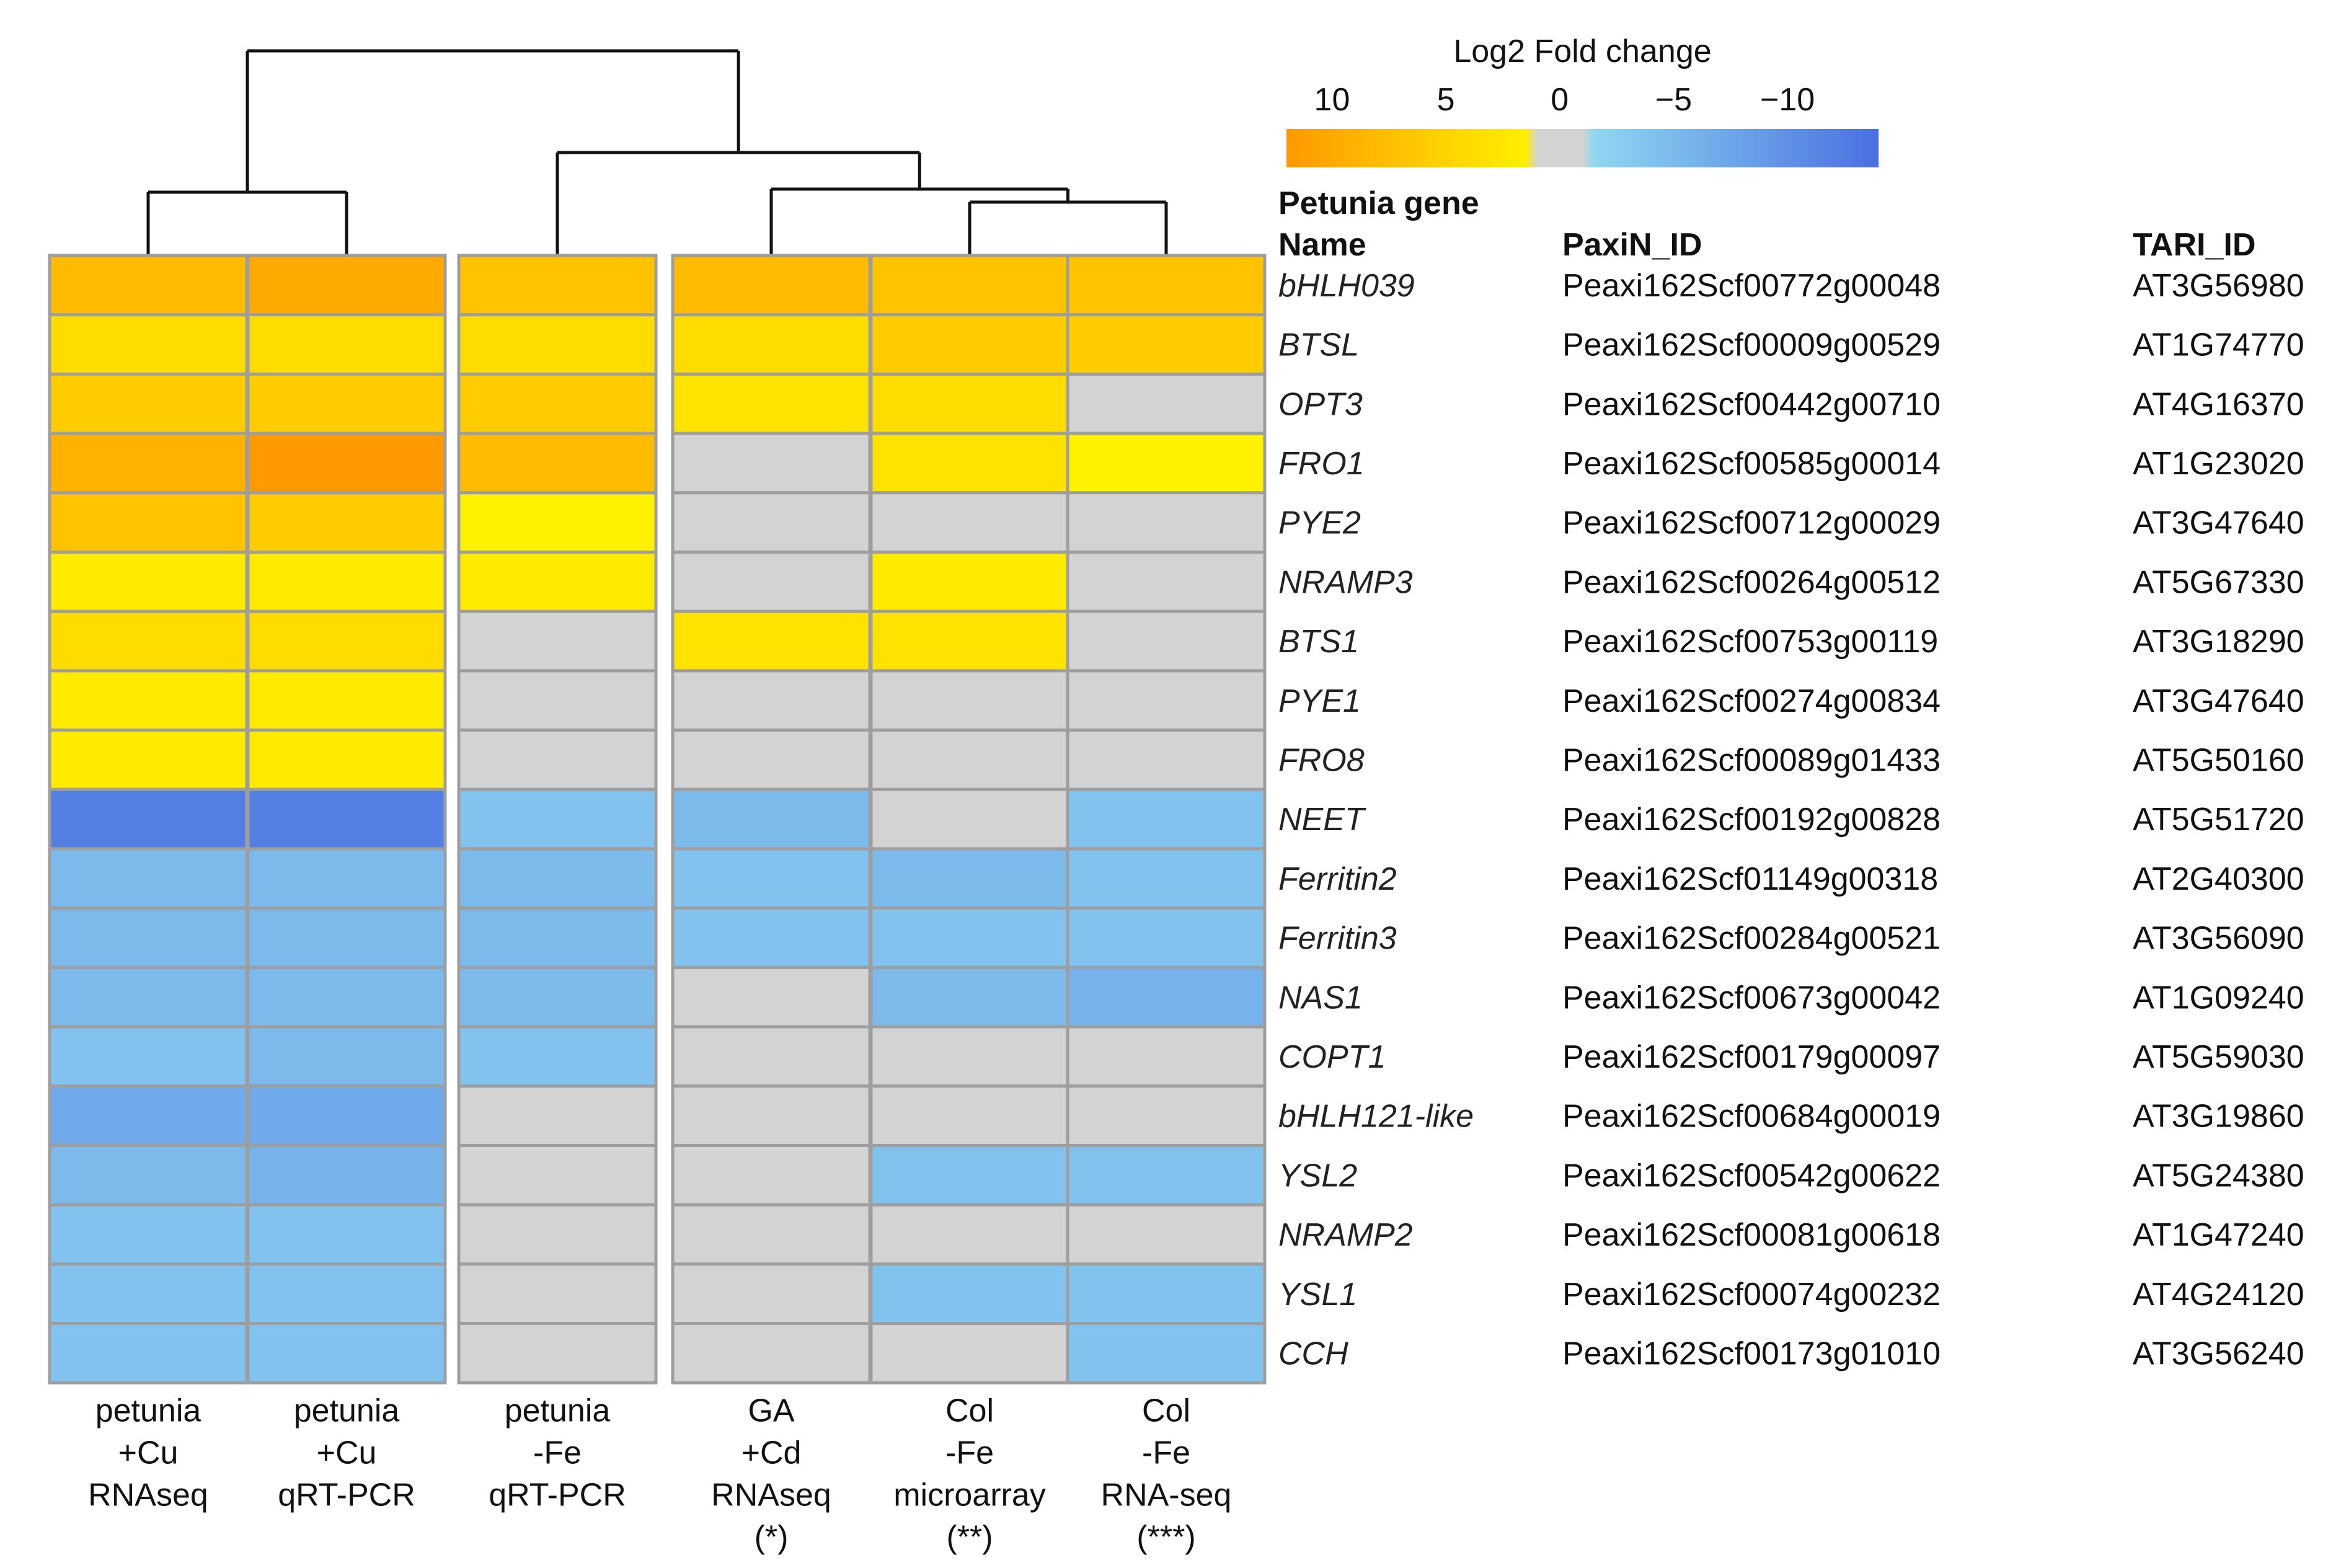 The width and height of the screenshot is (2346, 1568). What do you see at coordinates (1750, 879) in the screenshot?
I see `paxin-id: Peaxi162Scf01149g00318` at bounding box center [1750, 879].